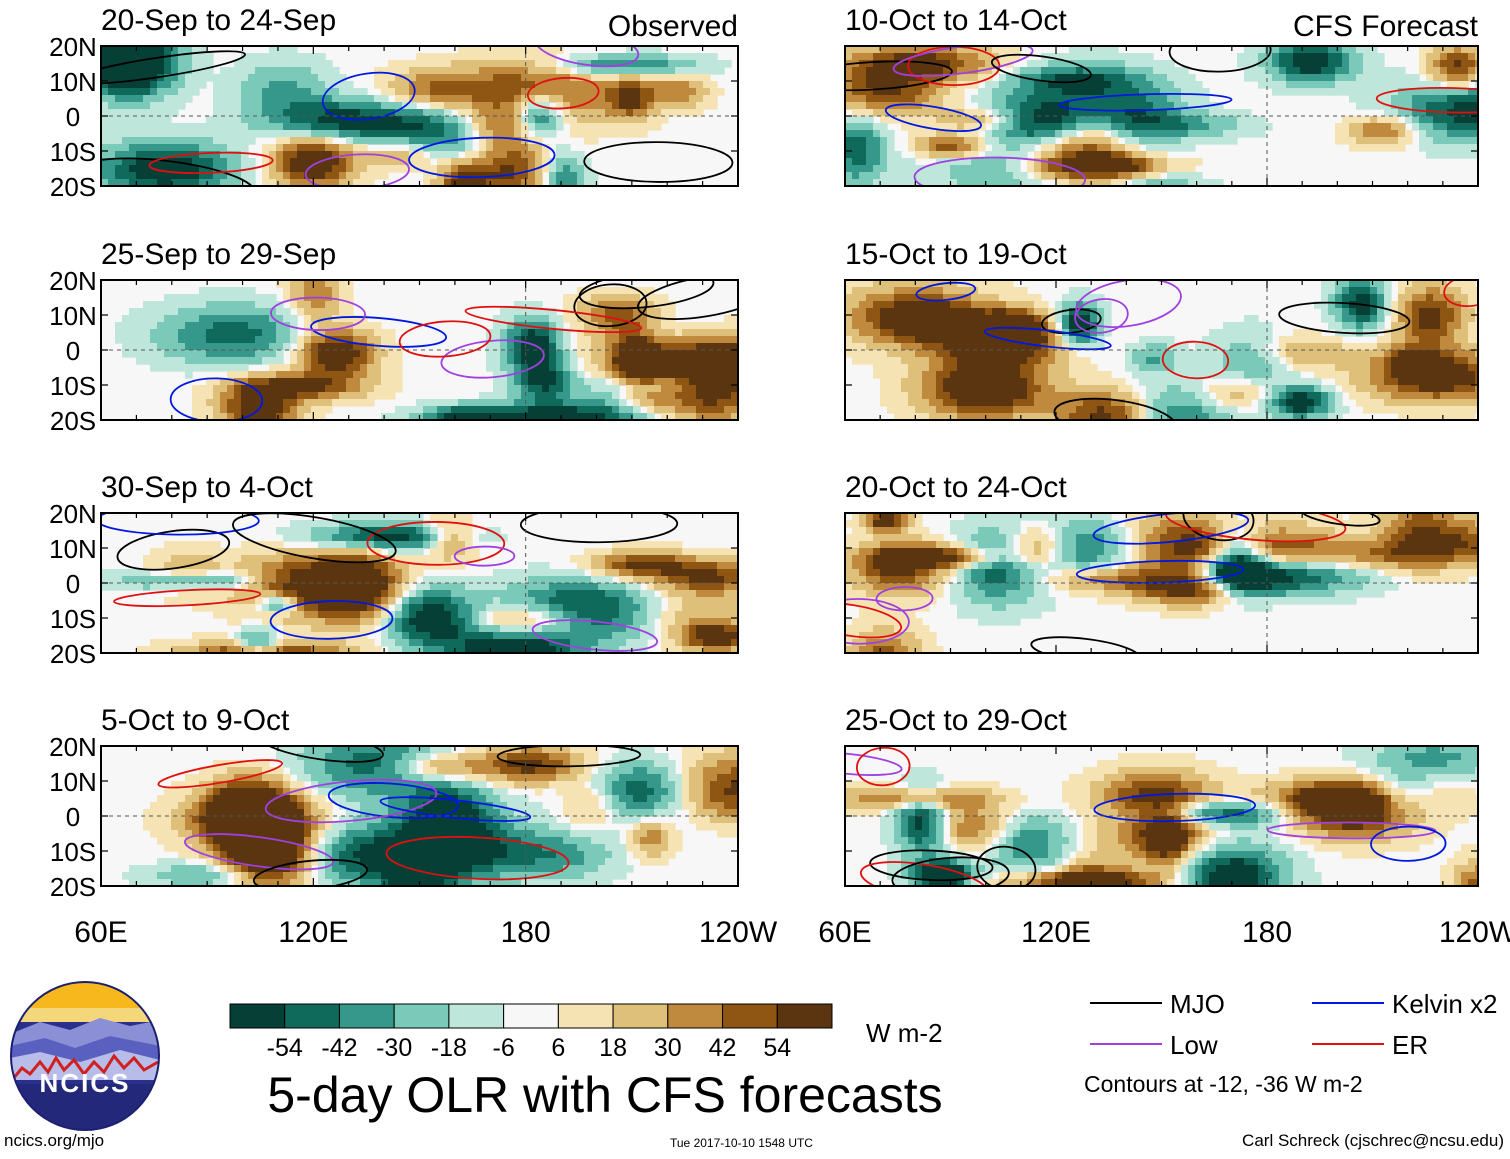  What do you see at coordinates (668, 1048) in the screenshot?
I see `colorbar-label: 30` at bounding box center [668, 1048].